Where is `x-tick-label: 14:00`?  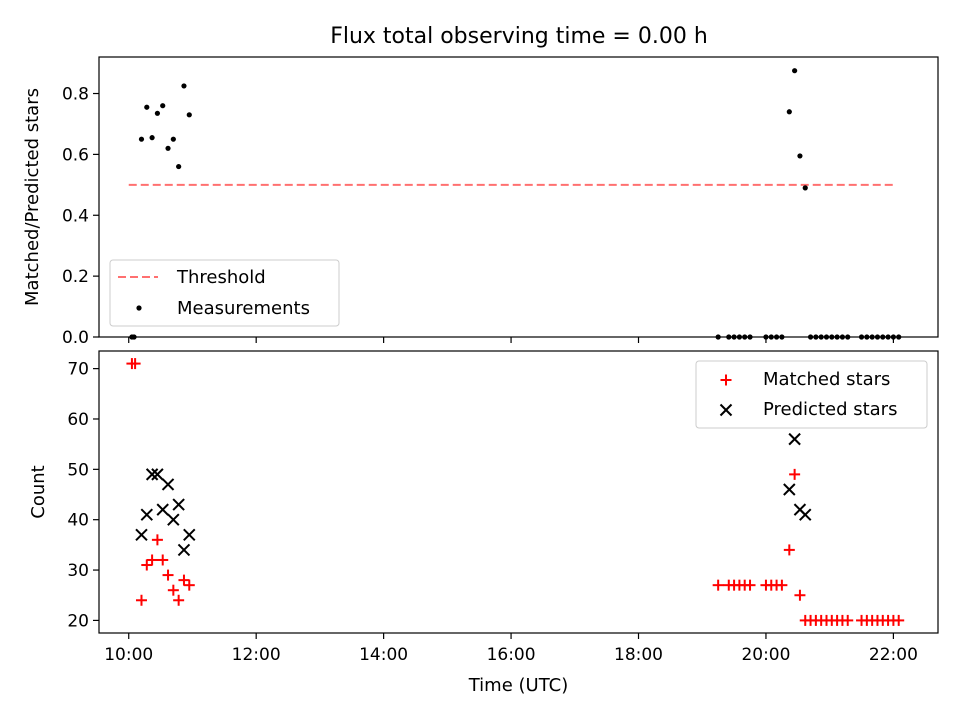
x-tick-label: 14:00 is located at coordinates (383, 655).